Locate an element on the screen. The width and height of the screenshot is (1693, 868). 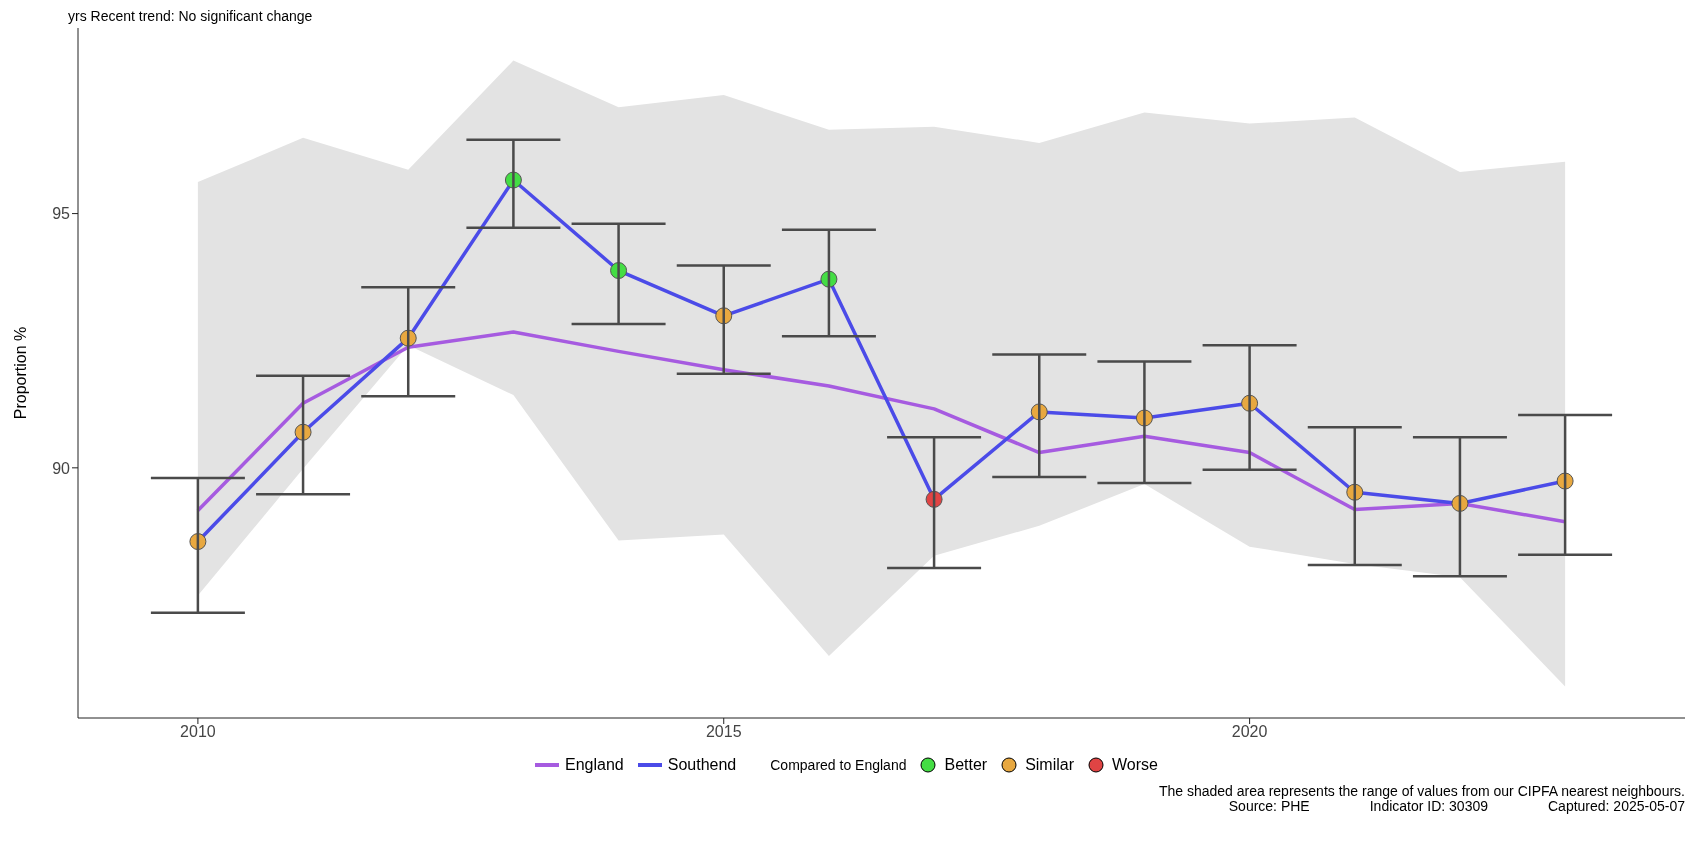
y-tick-label: 90 is located at coordinates (61, 468).